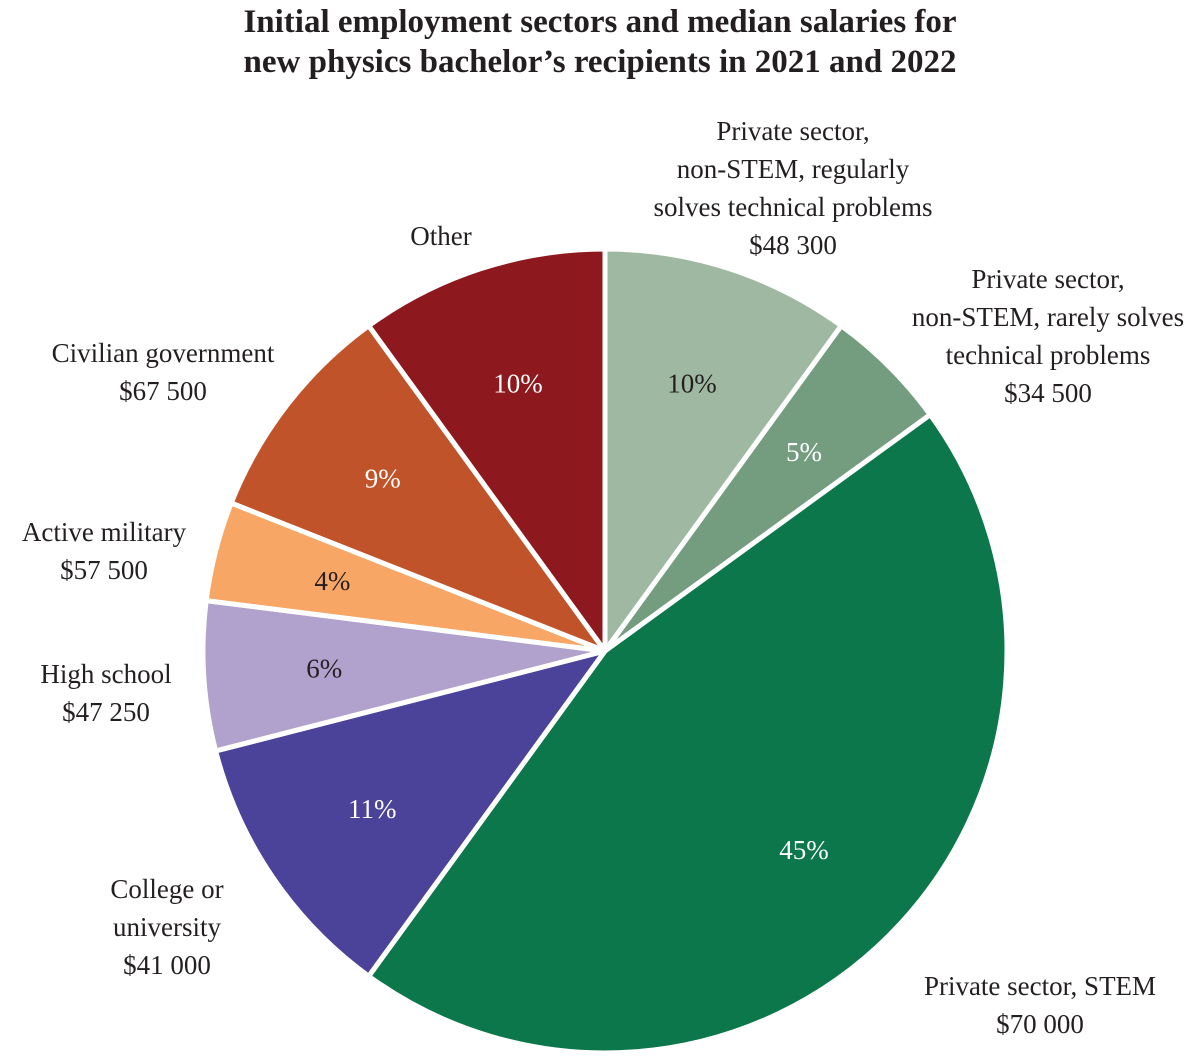 The height and width of the screenshot is (1063, 1200). What do you see at coordinates (1040, 986) in the screenshot?
I see `slice-category-label-3-line-1: Private sector, STEM` at bounding box center [1040, 986].